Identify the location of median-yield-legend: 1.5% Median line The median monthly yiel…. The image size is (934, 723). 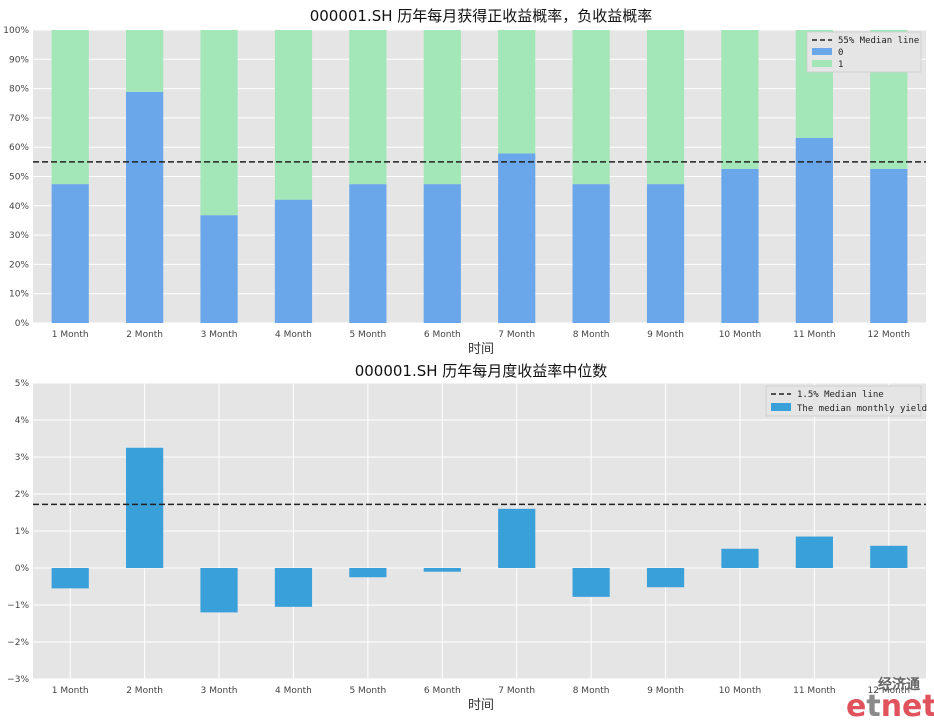
(846, 401).